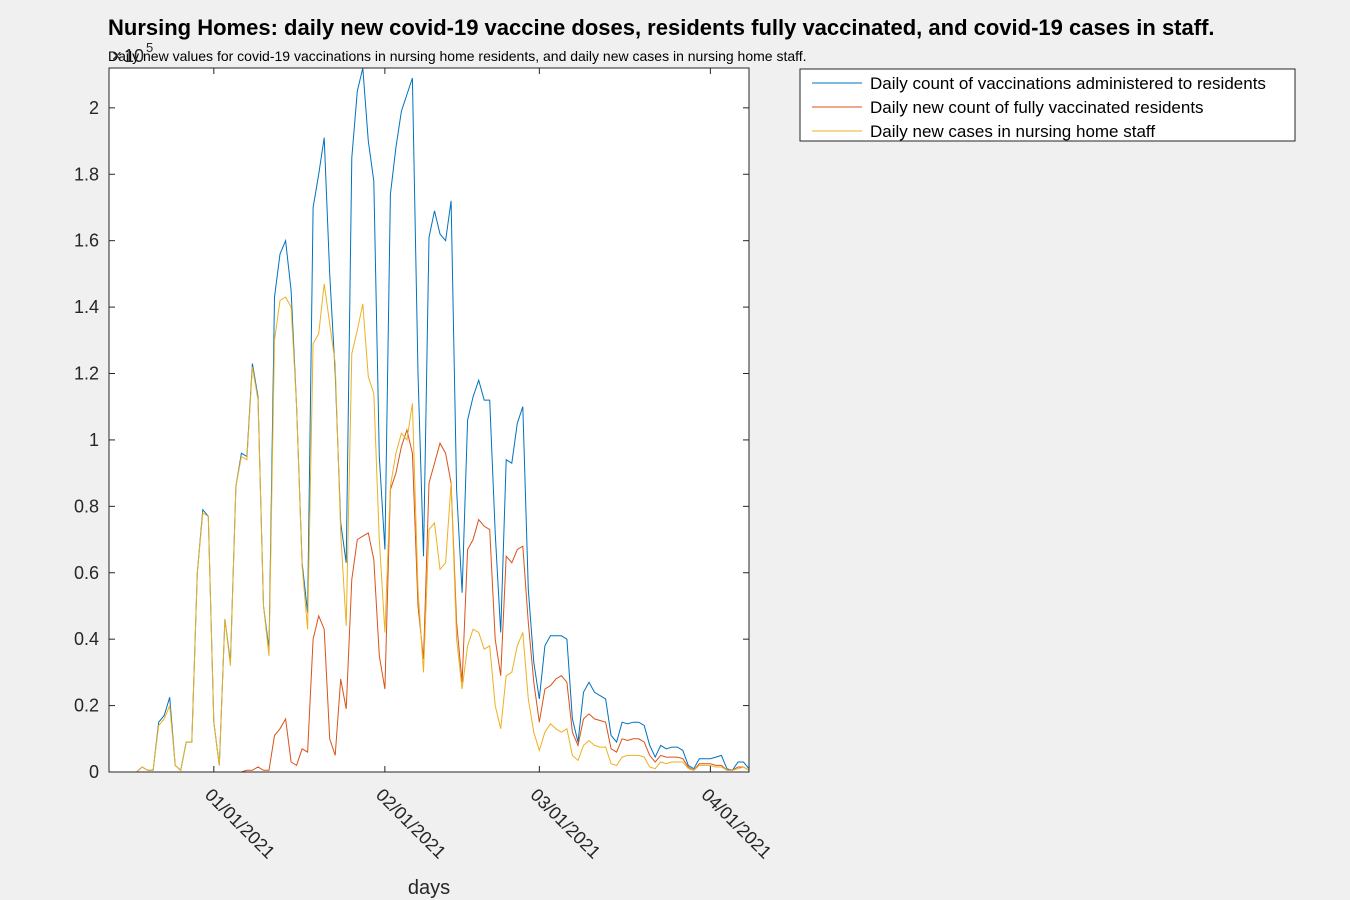 The image size is (1350, 900). What do you see at coordinates (86, 241) in the screenshot?
I see `y-tick-label: 1.6` at bounding box center [86, 241].